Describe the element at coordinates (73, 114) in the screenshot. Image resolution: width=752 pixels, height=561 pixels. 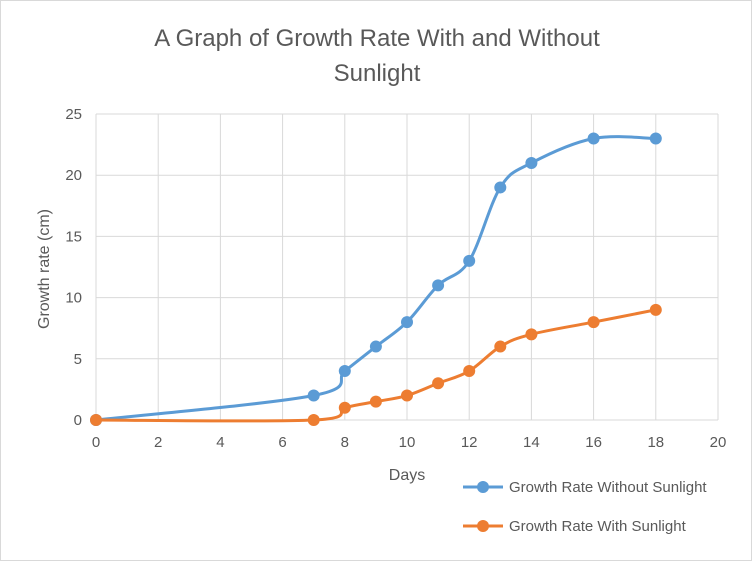
I see `y-tick-label: 25` at that location.